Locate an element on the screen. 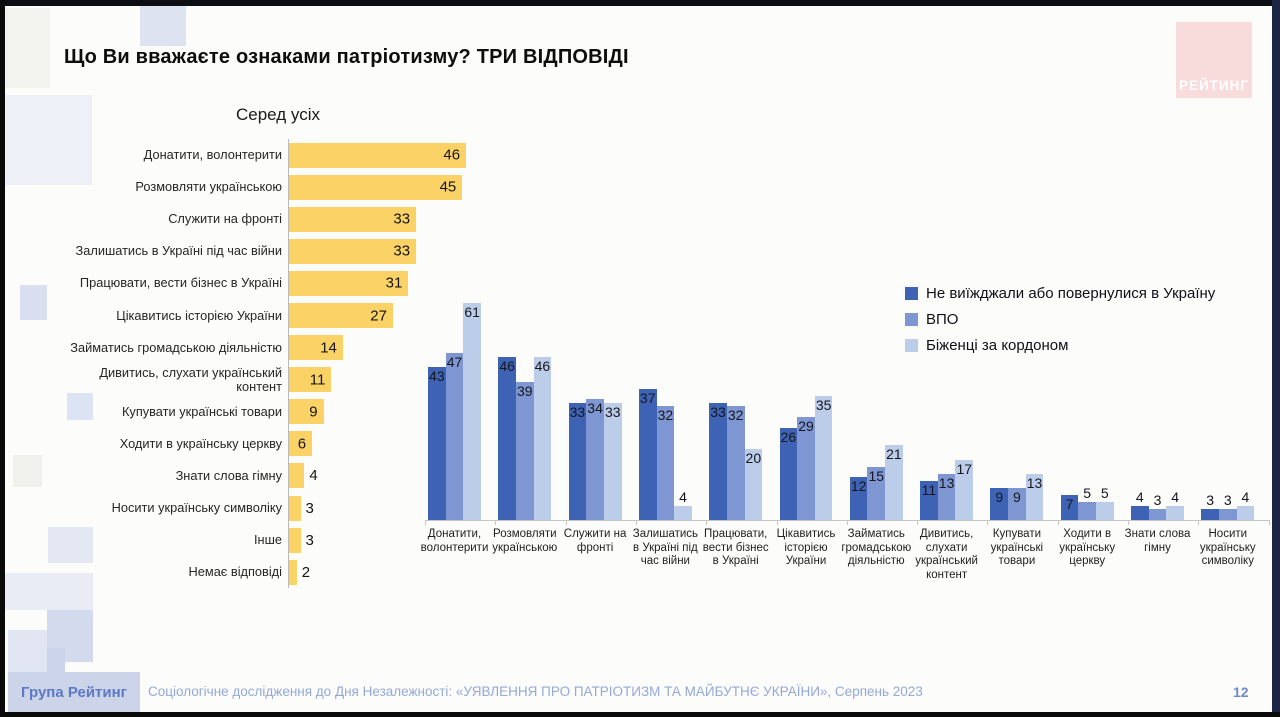 The height and width of the screenshot is (717, 1280). bar-row-label: Донатити, волонтерити is located at coordinates (212, 155).